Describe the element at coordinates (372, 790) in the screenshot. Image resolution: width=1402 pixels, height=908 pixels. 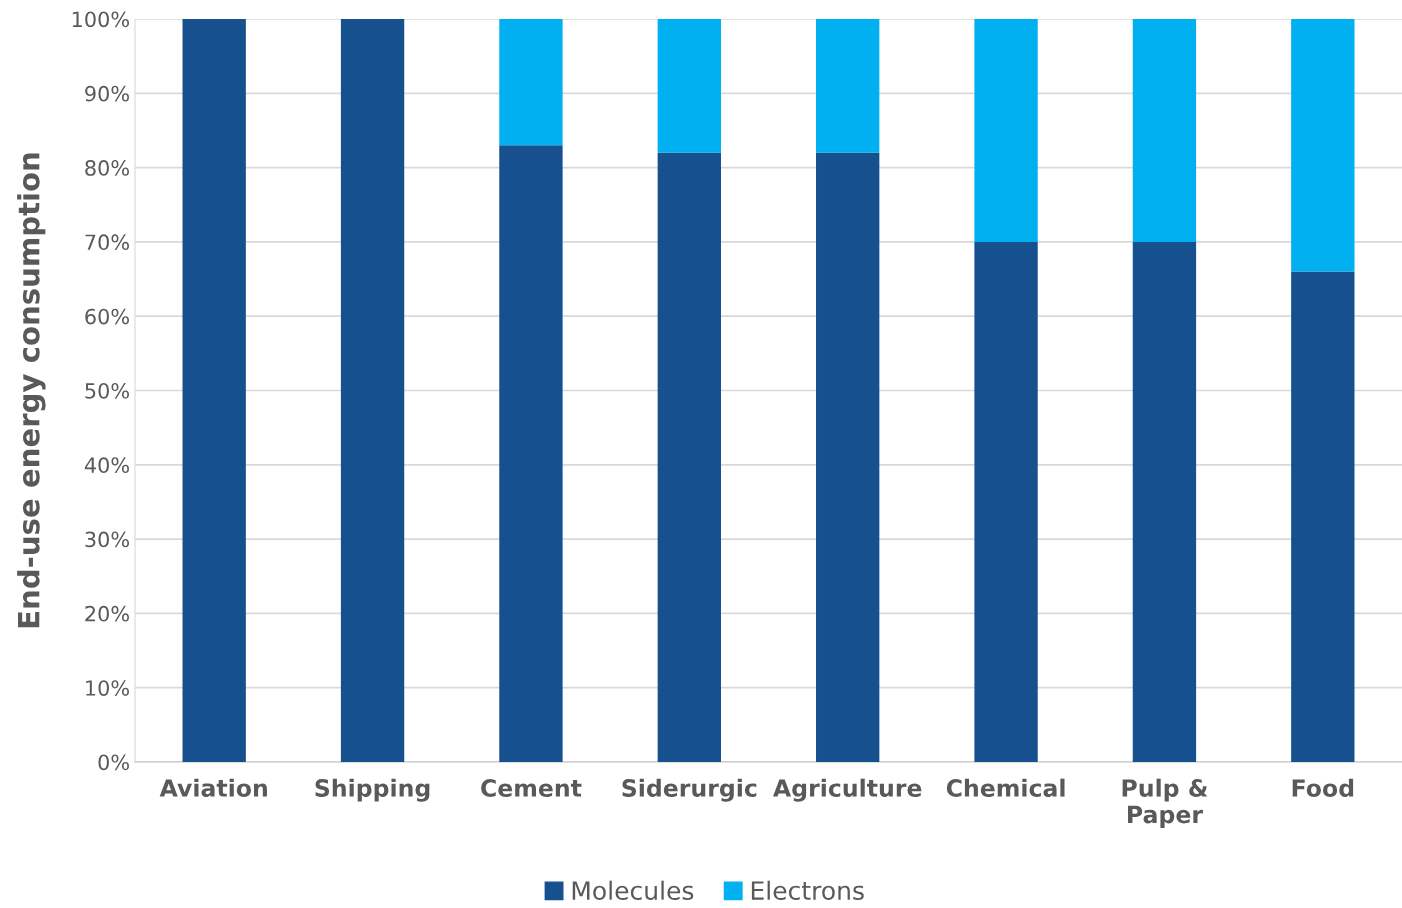
I see `x-tick-label: Shipping` at that location.